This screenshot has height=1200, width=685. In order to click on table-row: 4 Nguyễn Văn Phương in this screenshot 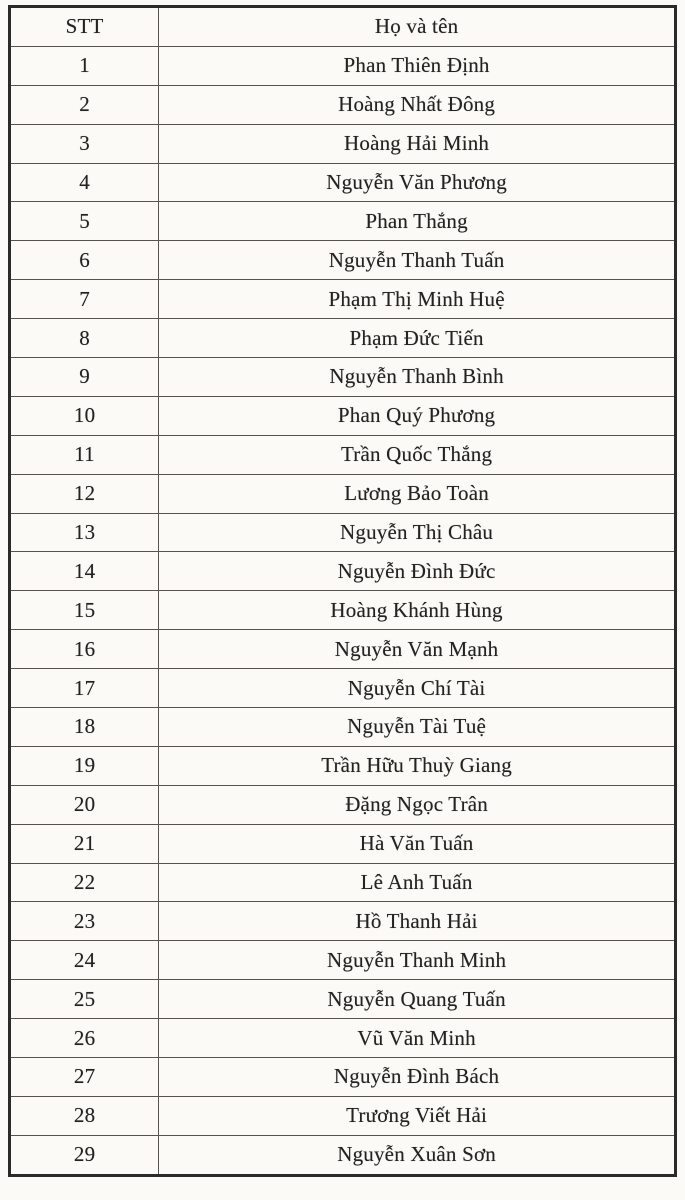, I will do `click(342, 182)`.